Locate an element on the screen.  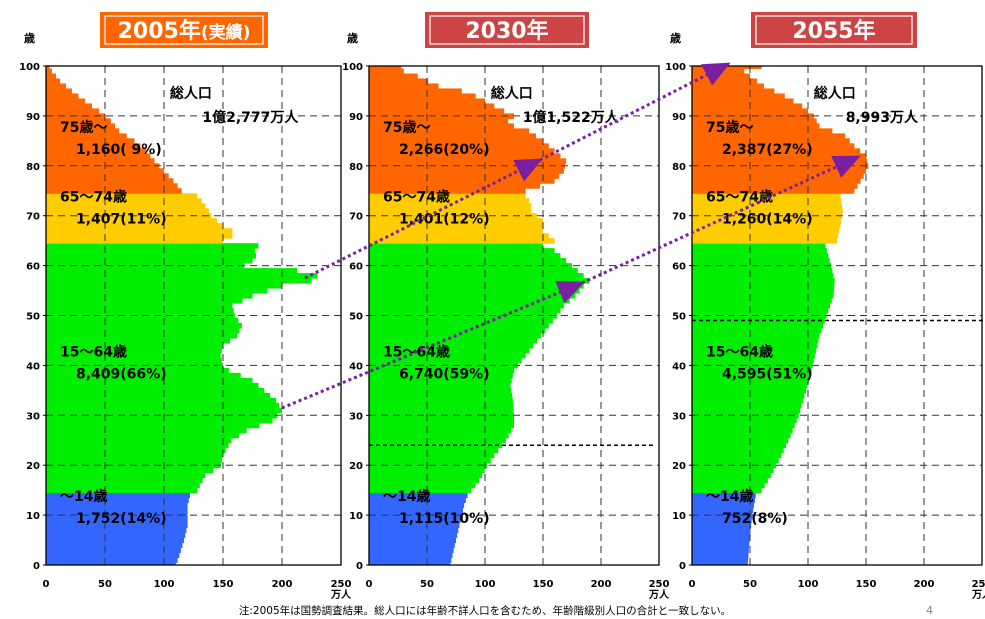
group-label-name: 15～64歳 is located at coordinates (93, 351).